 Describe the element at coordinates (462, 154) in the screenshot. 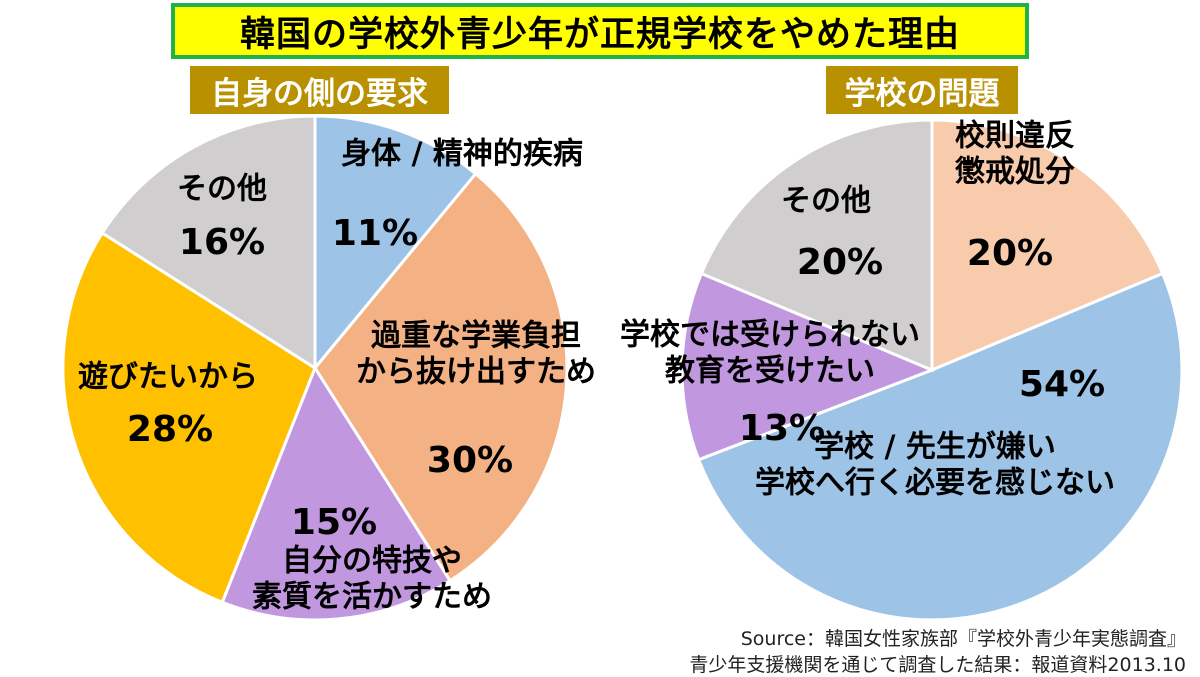

I see `left-slice-0-label-0: 身体 / 精神的疾病` at that location.